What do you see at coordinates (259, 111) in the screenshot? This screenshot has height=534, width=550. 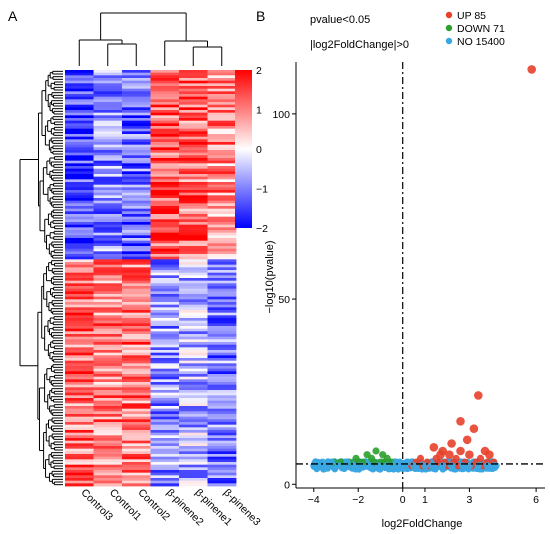 I see `colorbar-tick-label: 1` at bounding box center [259, 111].